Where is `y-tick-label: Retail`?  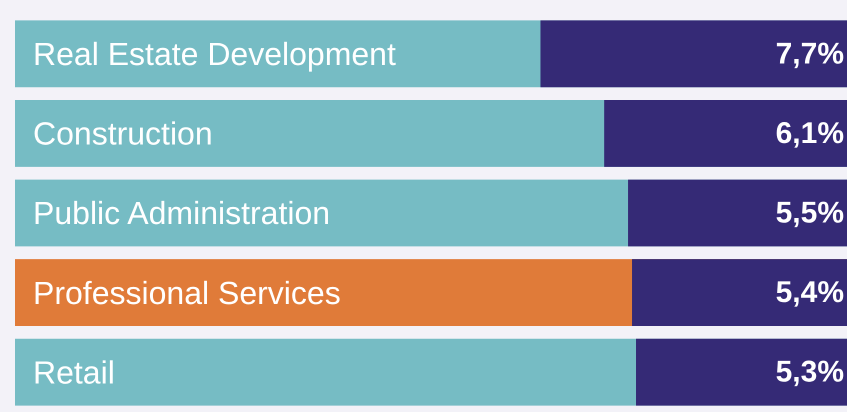
y-tick-label: Retail is located at coordinates (74, 372).